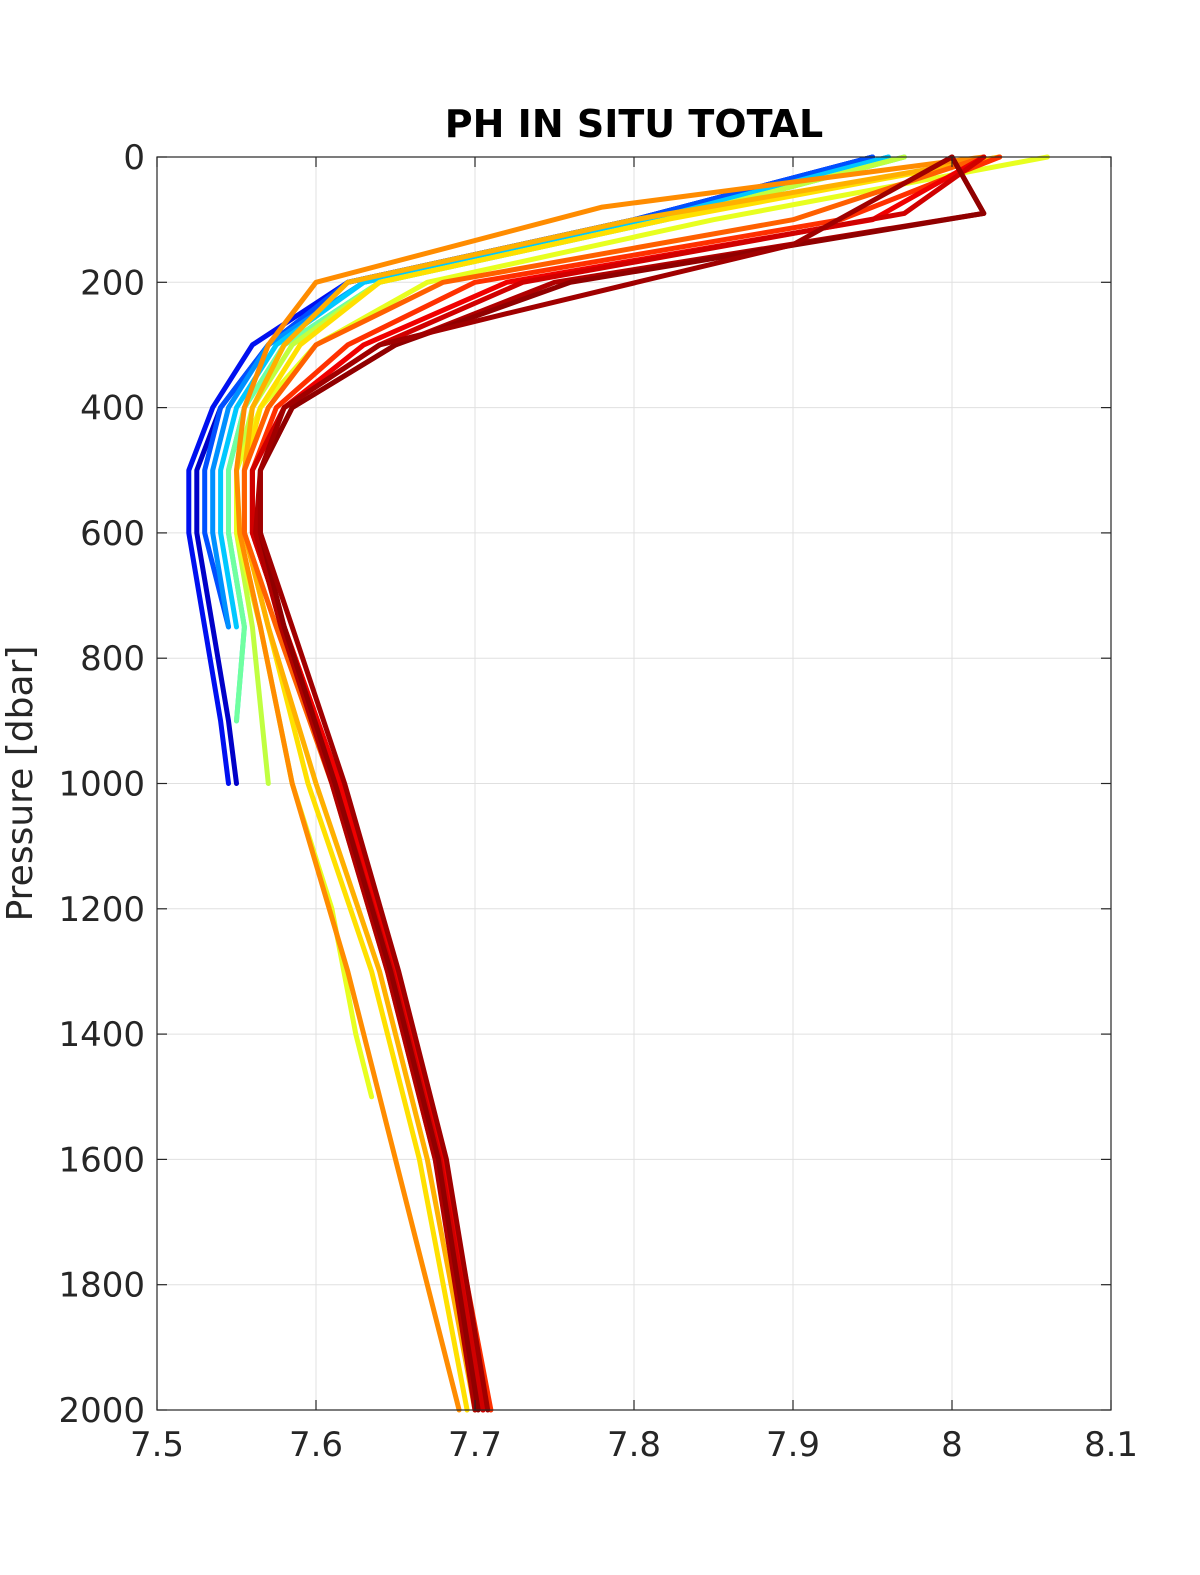 The width and height of the screenshot is (1200, 1575). What do you see at coordinates (101, 910) in the screenshot?
I see `y-tick-label: 1200` at bounding box center [101, 910].